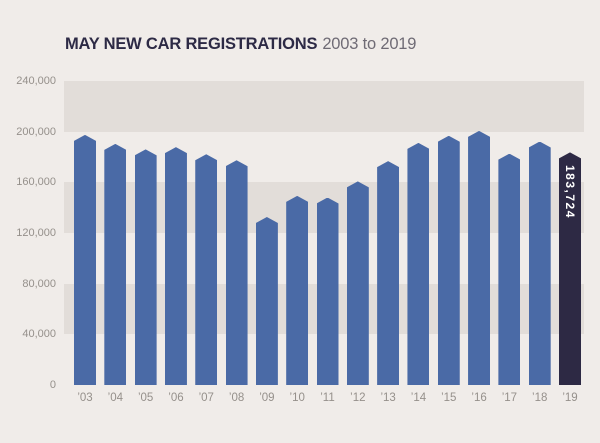 The height and width of the screenshot is (443, 600). I want to click on bar-column-18: ’18, so click(539, 242).